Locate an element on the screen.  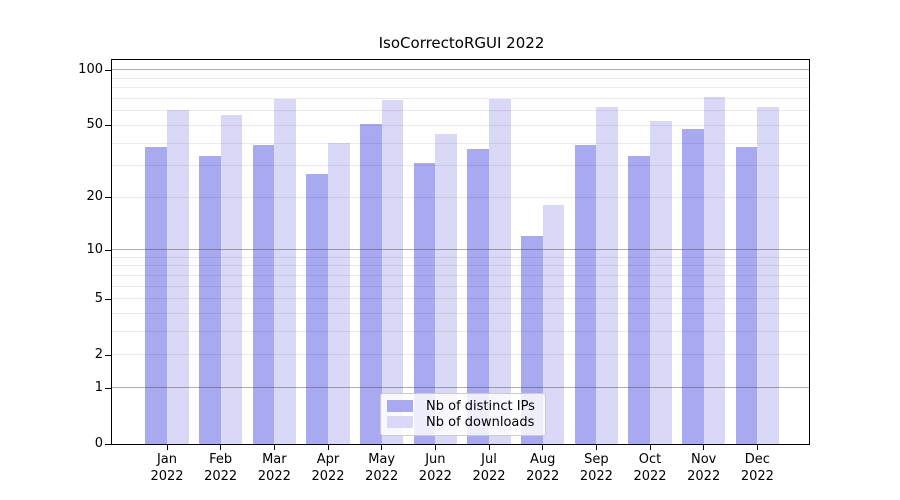
bar-aug-ips is located at coordinates (531, 340).